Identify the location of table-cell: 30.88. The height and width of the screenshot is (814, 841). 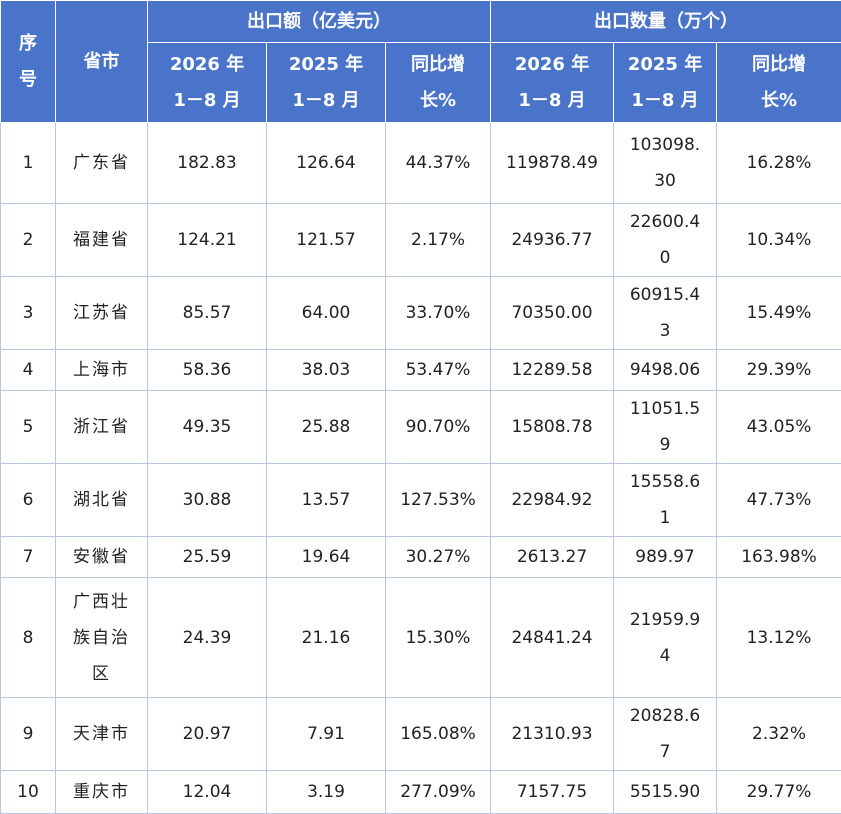
(207, 500).